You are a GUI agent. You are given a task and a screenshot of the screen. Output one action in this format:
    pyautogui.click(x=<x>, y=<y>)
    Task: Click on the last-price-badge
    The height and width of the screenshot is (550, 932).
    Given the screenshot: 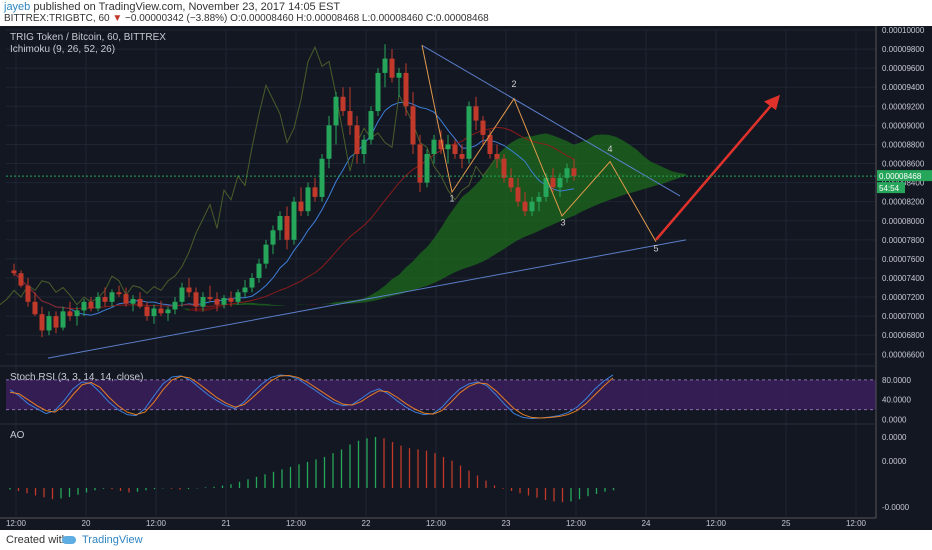 What is the action you would take?
    pyautogui.click(x=904, y=176)
    